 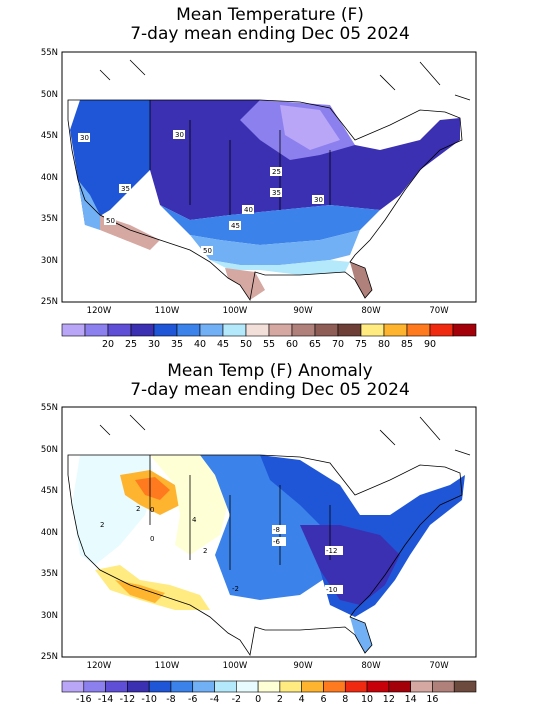 I want to click on colorbar-label: 70, so click(x=338, y=344).